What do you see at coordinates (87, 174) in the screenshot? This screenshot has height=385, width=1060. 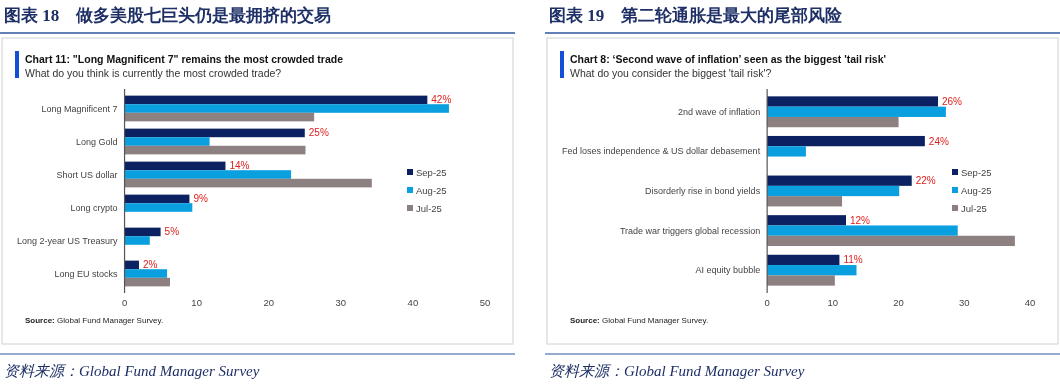 I see `y-tick-label: Short US dollar` at bounding box center [87, 174].